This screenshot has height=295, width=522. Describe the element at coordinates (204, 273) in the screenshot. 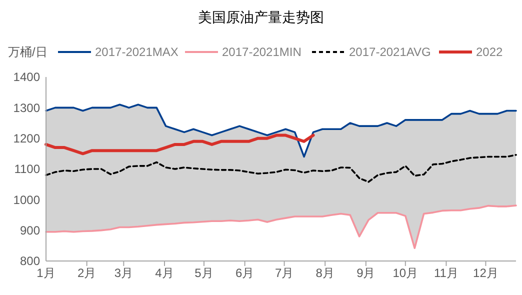

I see `x-tick-label: 5月` at that location.